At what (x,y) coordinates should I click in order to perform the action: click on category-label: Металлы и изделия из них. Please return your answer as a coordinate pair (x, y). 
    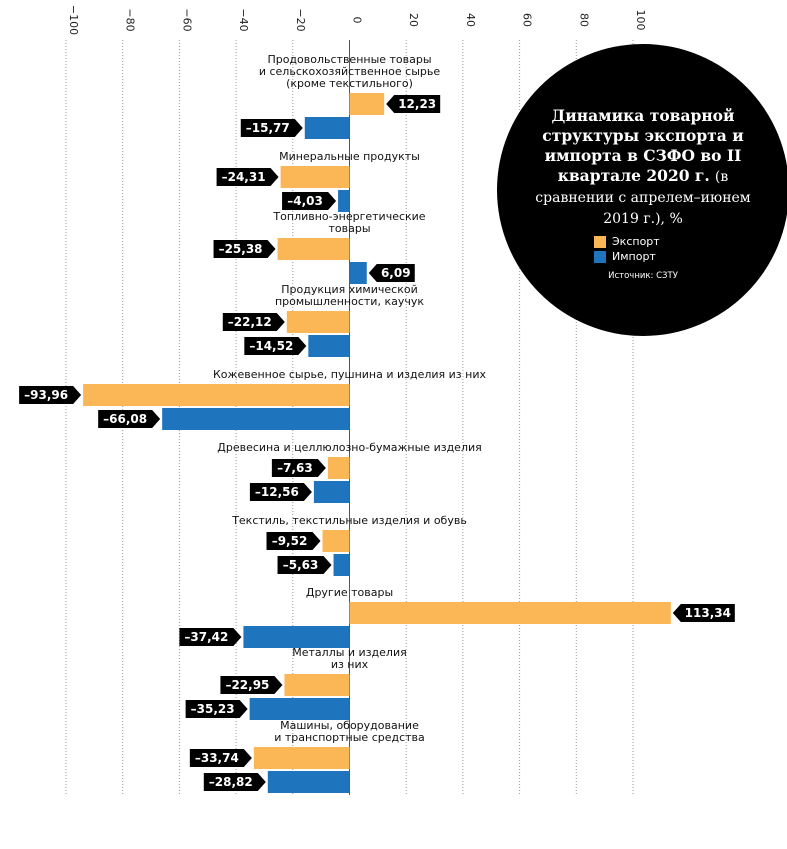
    Looking at the image, I should click on (349, 658).